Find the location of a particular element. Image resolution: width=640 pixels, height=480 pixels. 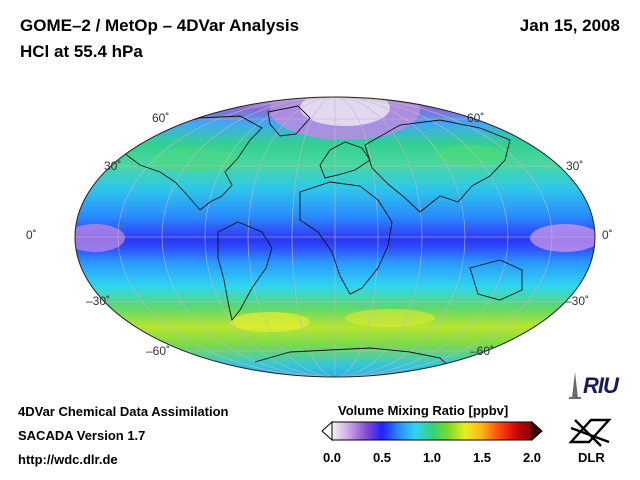

colorbar is located at coordinates (432, 431).